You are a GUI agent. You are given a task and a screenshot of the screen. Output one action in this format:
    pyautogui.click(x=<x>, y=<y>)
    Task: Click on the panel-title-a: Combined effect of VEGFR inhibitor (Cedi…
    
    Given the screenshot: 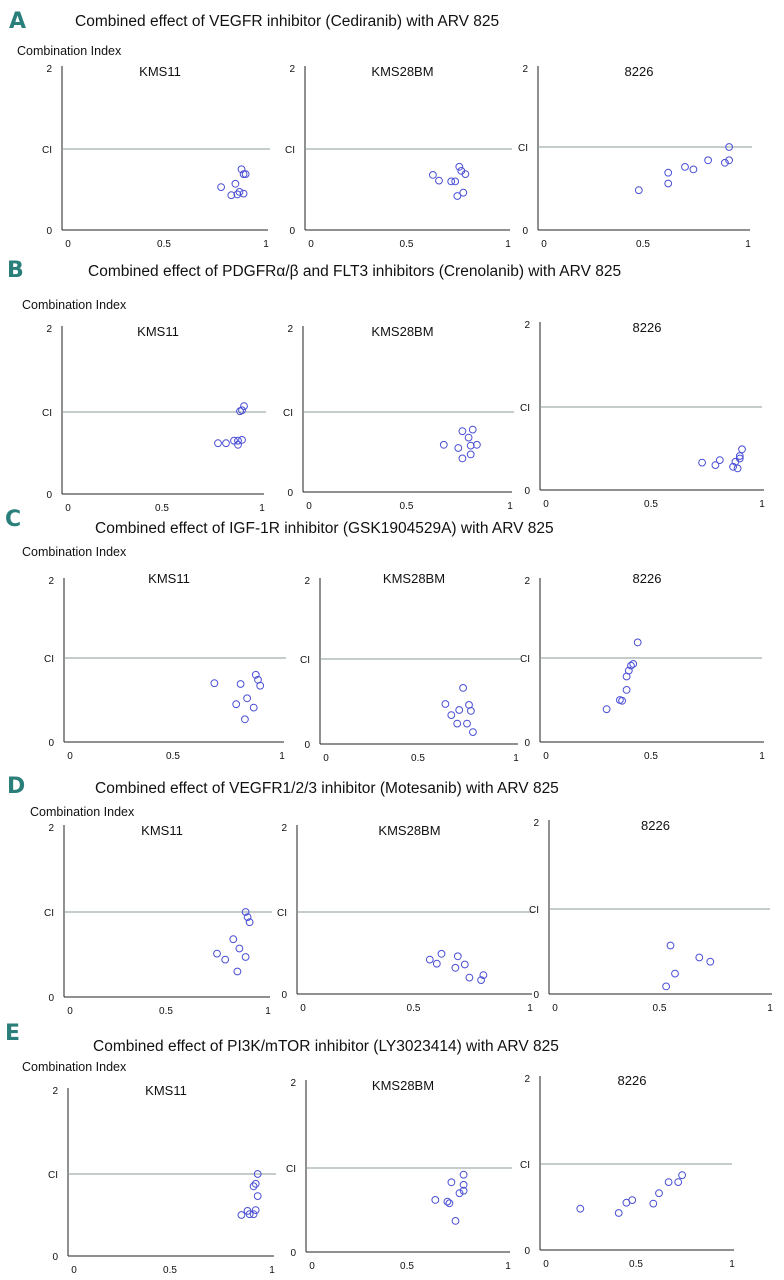 What is the action you would take?
    pyautogui.click(x=287, y=21)
    